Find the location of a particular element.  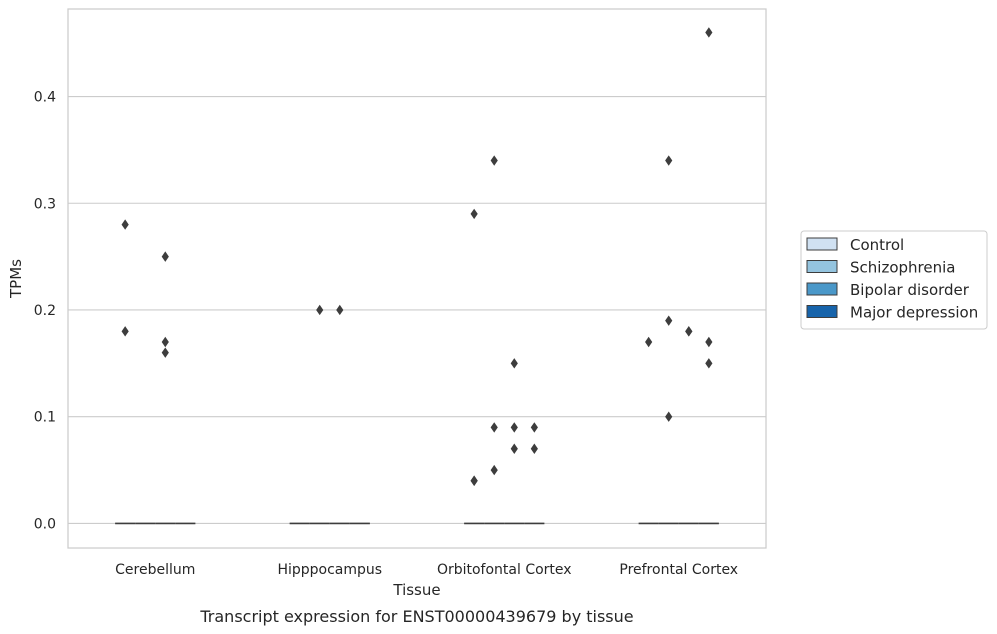

y-tick-label: 0.3 is located at coordinates (45, 204).